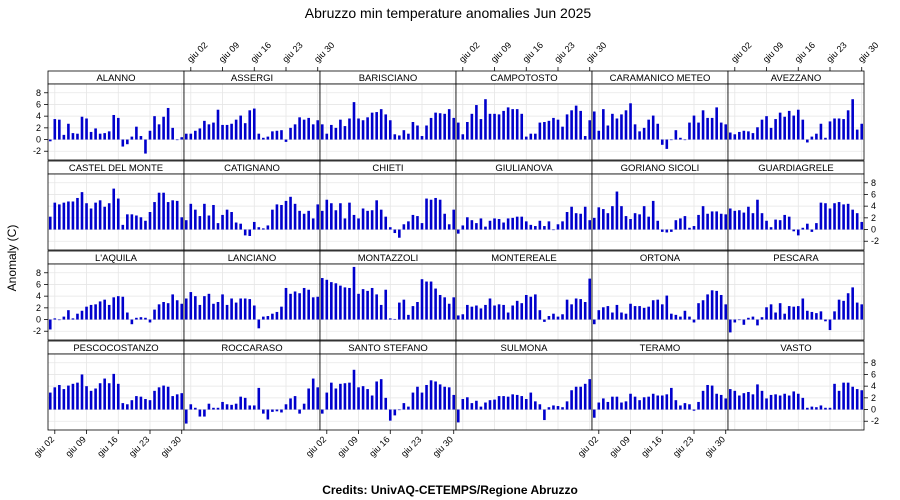 The width and height of the screenshot is (900, 500). Describe the element at coordinates (805, 52) in the screenshot. I see `x-tick-label: giu 16` at that location.